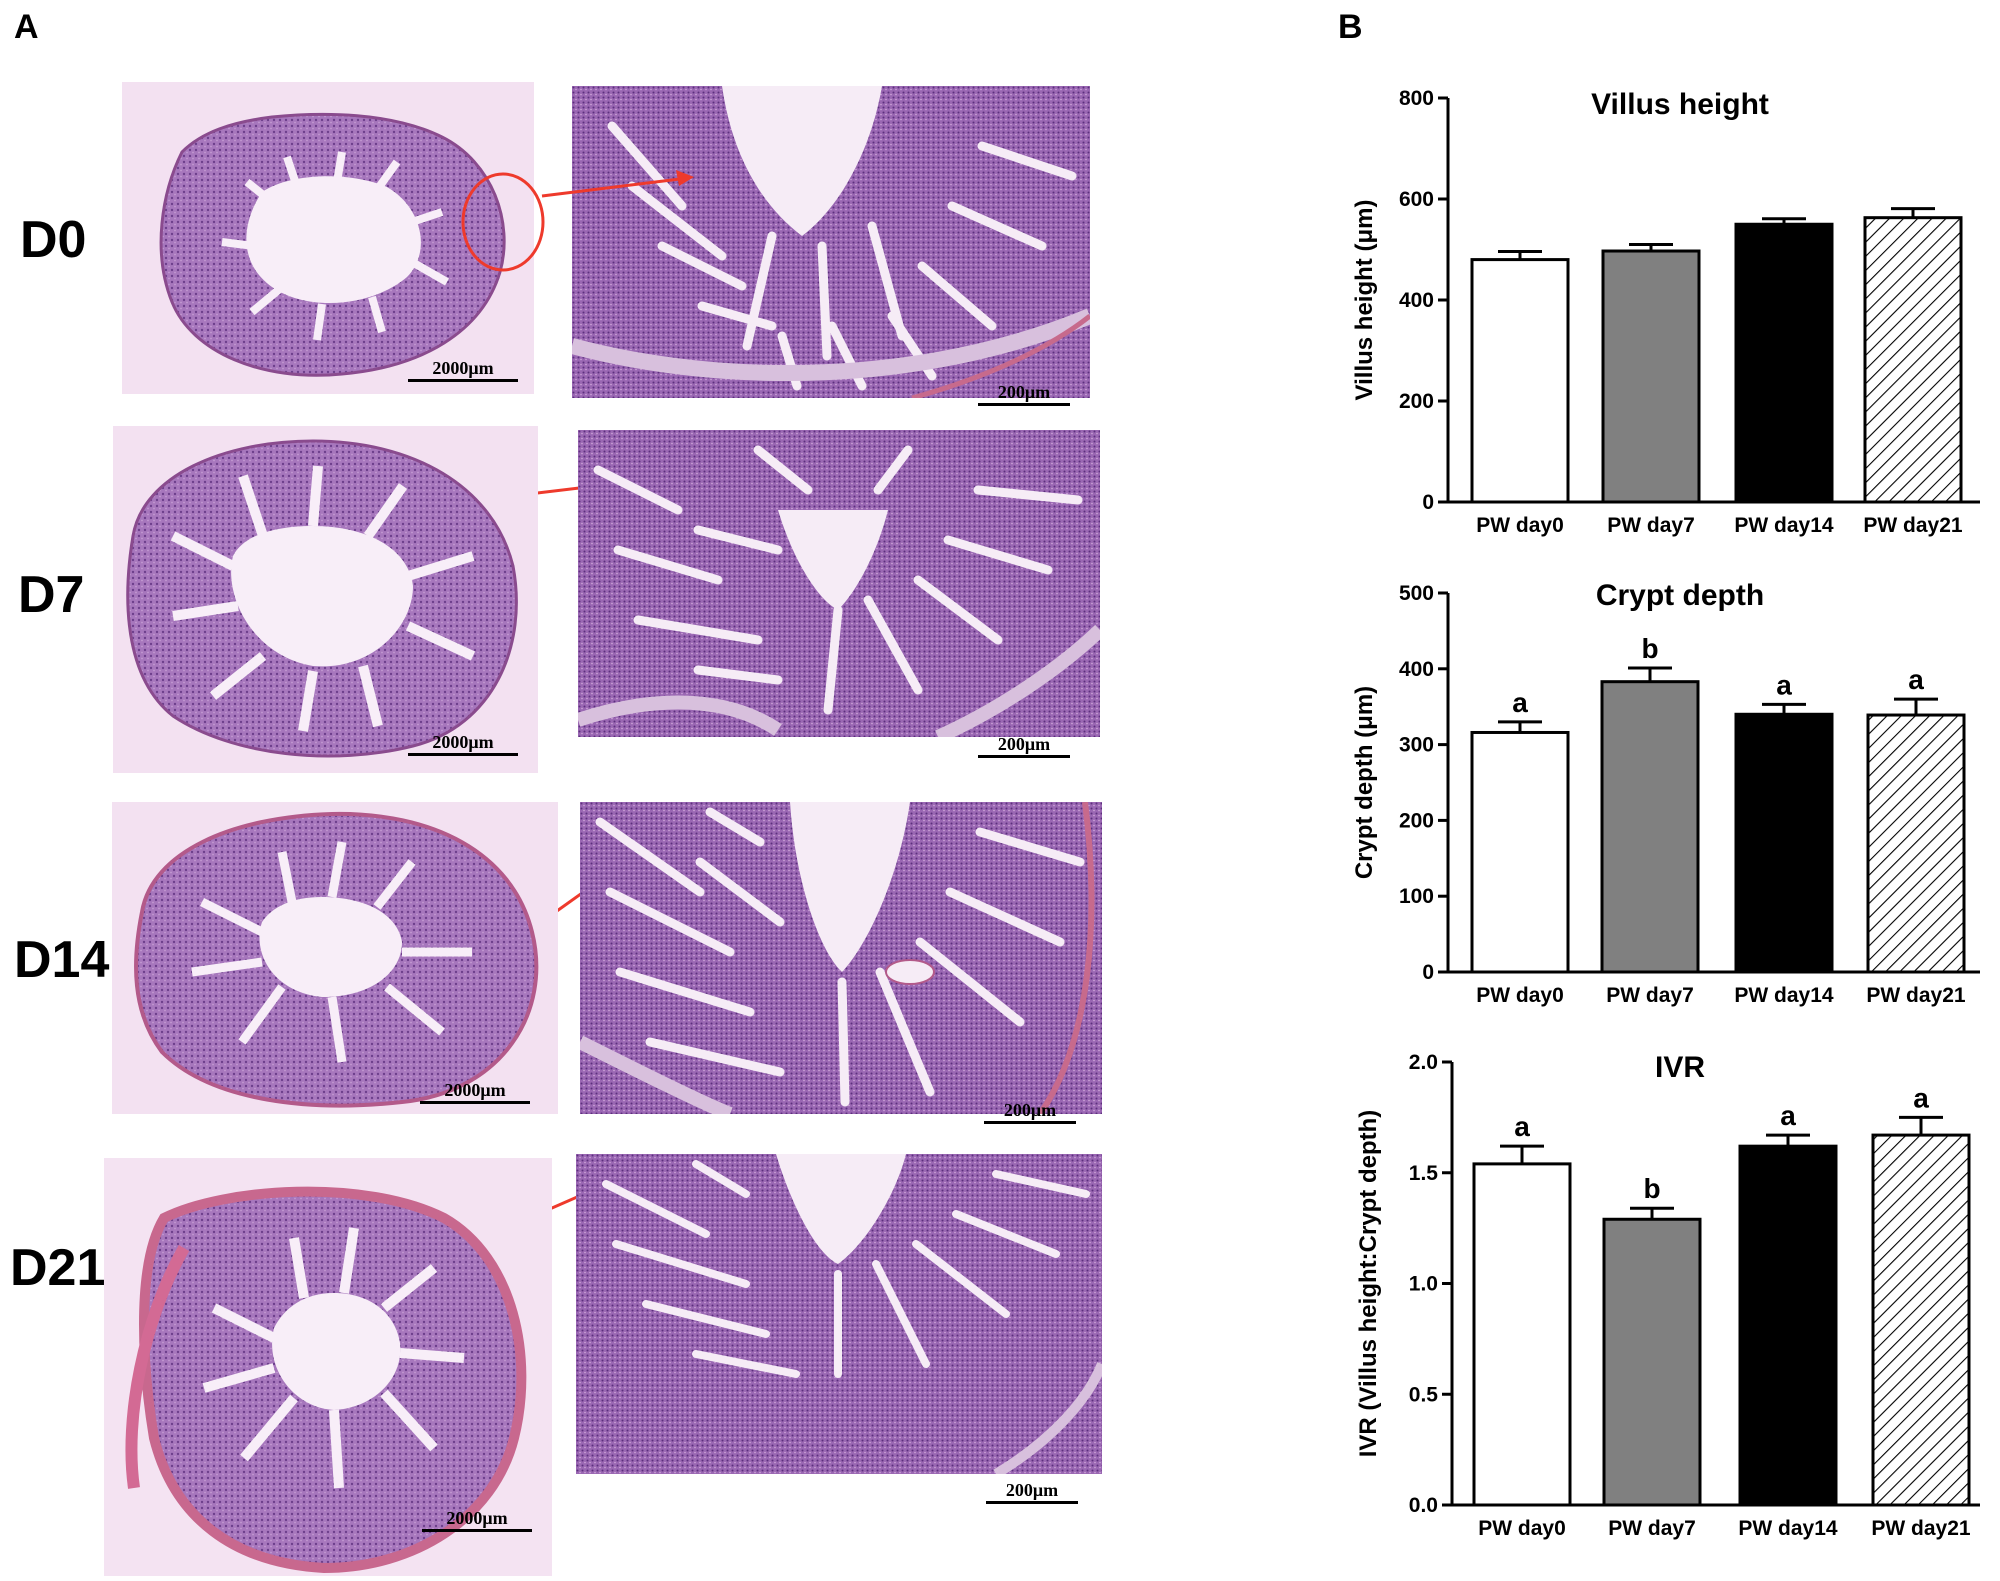 Image resolution: width=2000 pixels, height=1581 pixels. I want to click on y-tick-label: 800, so click(1416, 98).